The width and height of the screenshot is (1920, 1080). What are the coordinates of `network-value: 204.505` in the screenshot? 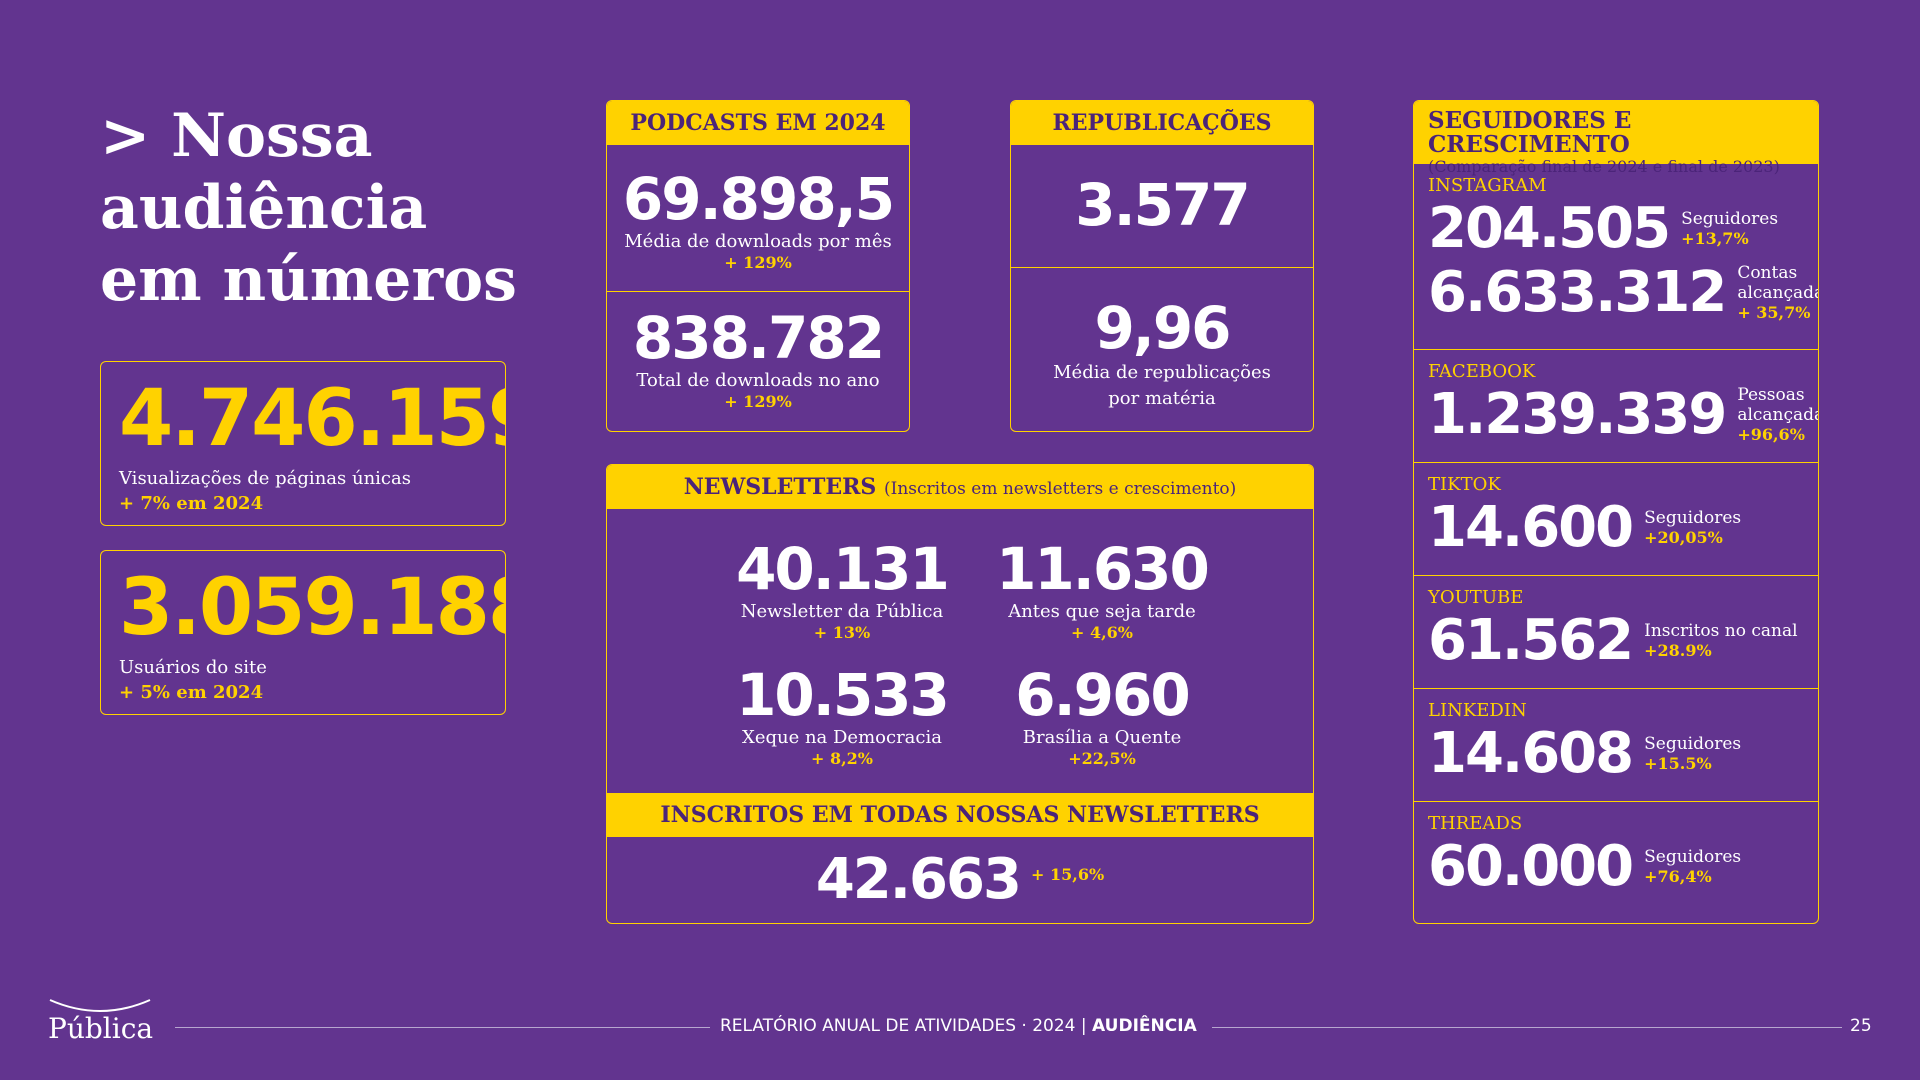 It's located at (1549, 228).